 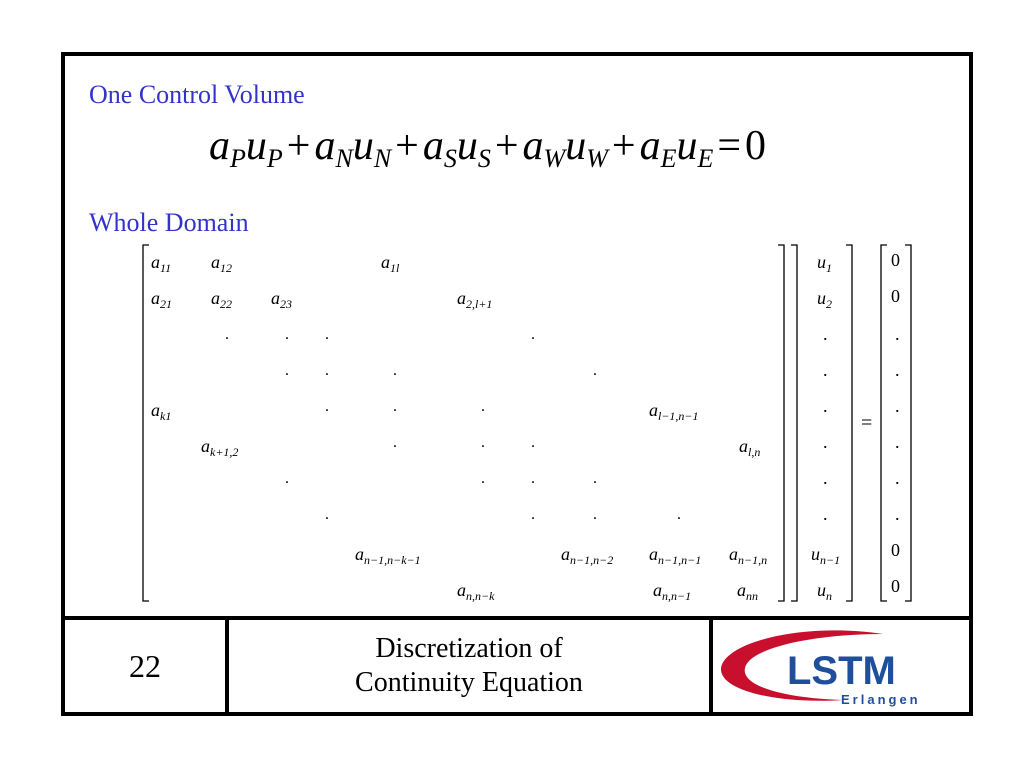 What do you see at coordinates (475, 299) in the screenshot?
I see `matrix-entry-a2l1: a2,l+1` at bounding box center [475, 299].